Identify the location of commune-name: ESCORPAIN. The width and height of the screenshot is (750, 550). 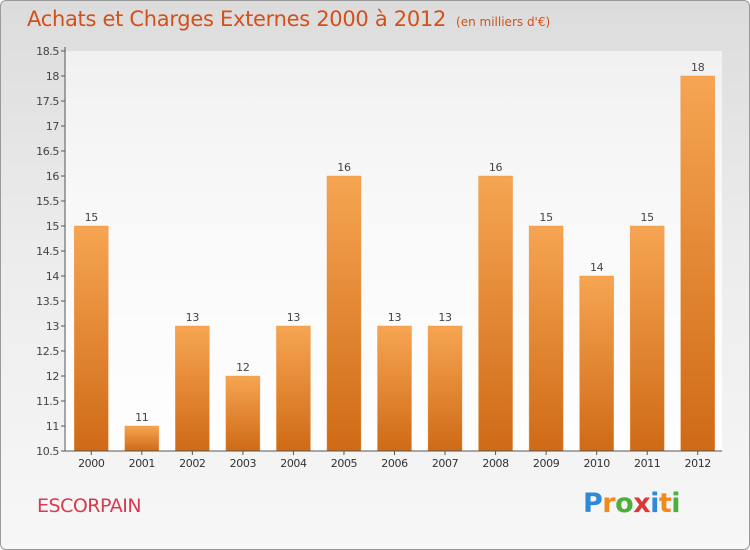
(89, 506).